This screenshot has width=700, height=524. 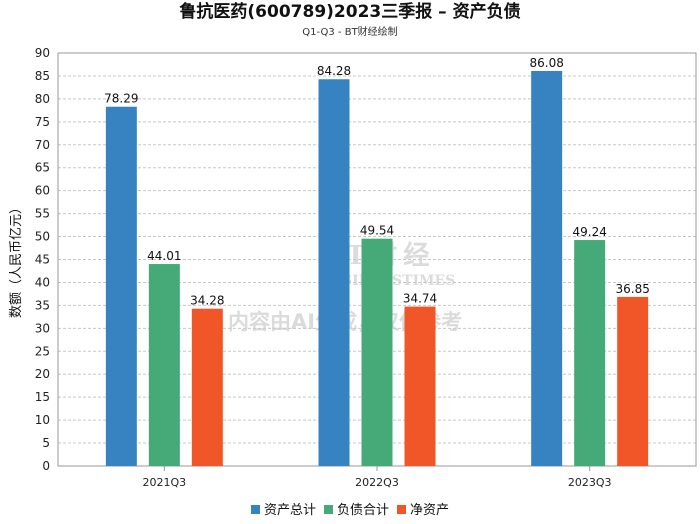 I want to click on y-tick-label: 50, so click(x=42, y=237).